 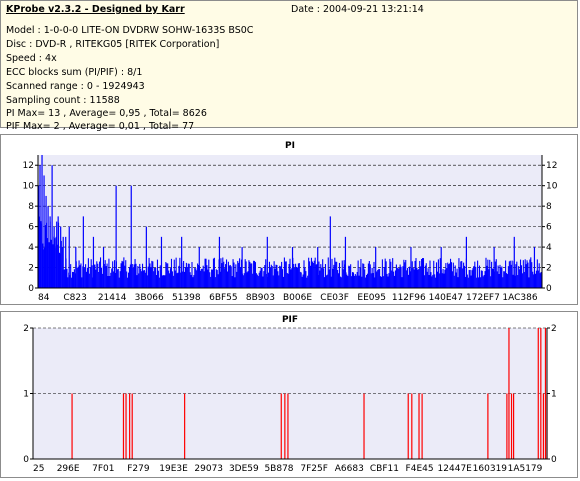 What do you see at coordinates (106, 113) in the screenshot?
I see `pi-stats-line: PI Max= 13 , Average= 0,95 , Total= 8626` at bounding box center [106, 113].